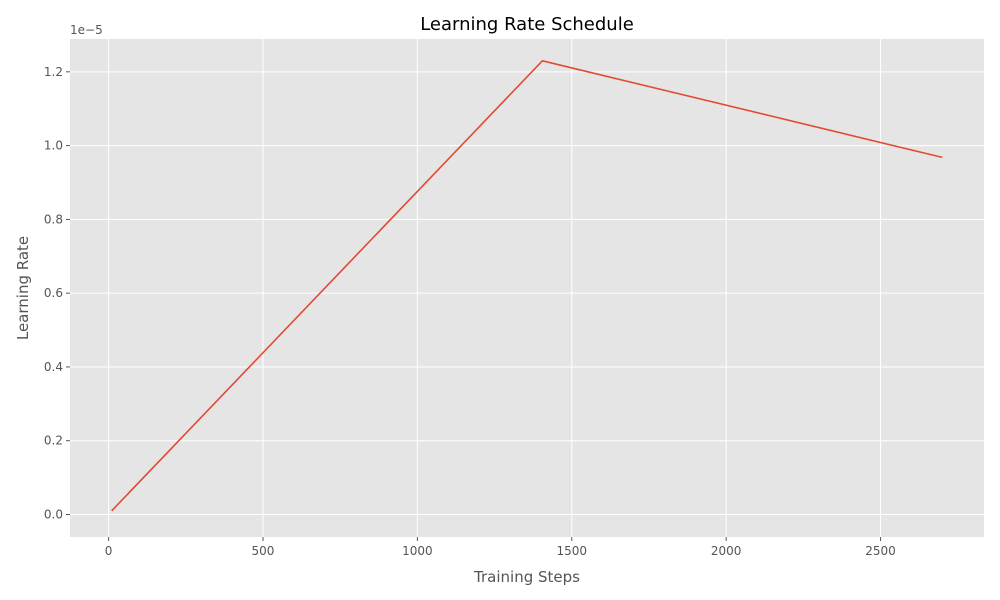 This screenshot has width=1000, height=600. What do you see at coordinates (726, 551) in the screenshot?
I see `x-tick-label: 2000` at bounding box center [726, 551].